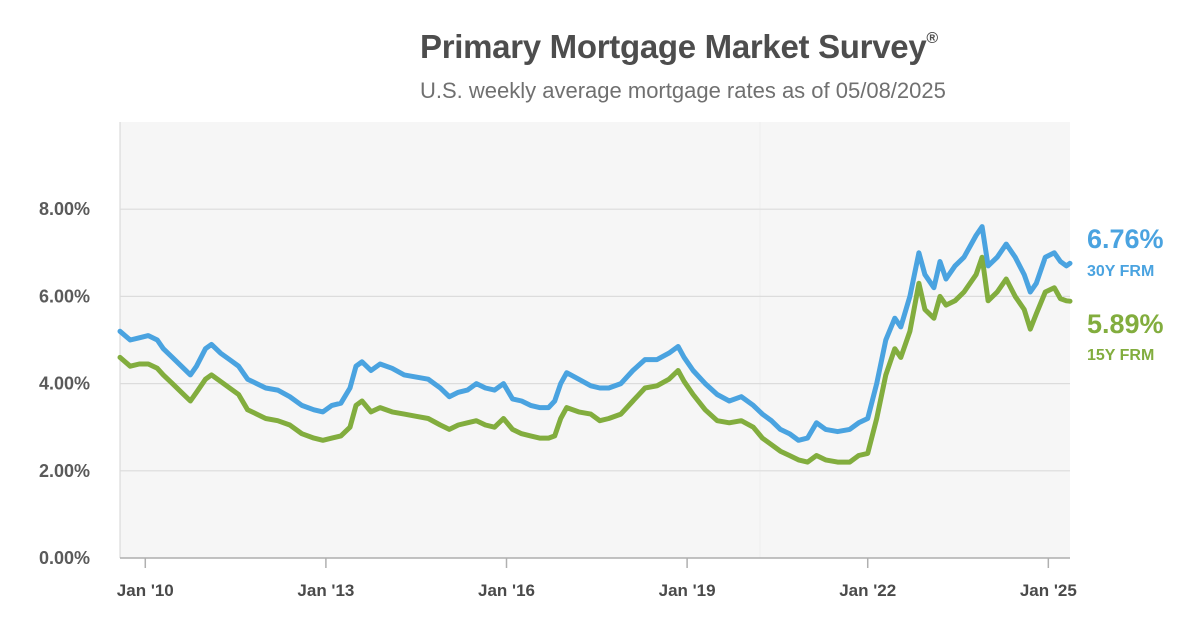 The width and height of the screenshot is (1200, 630). What do you see at coordinates (64, 471) in the screenshot?
I see `y-tick-label: 2.00%` at bounding box center [64, 471].